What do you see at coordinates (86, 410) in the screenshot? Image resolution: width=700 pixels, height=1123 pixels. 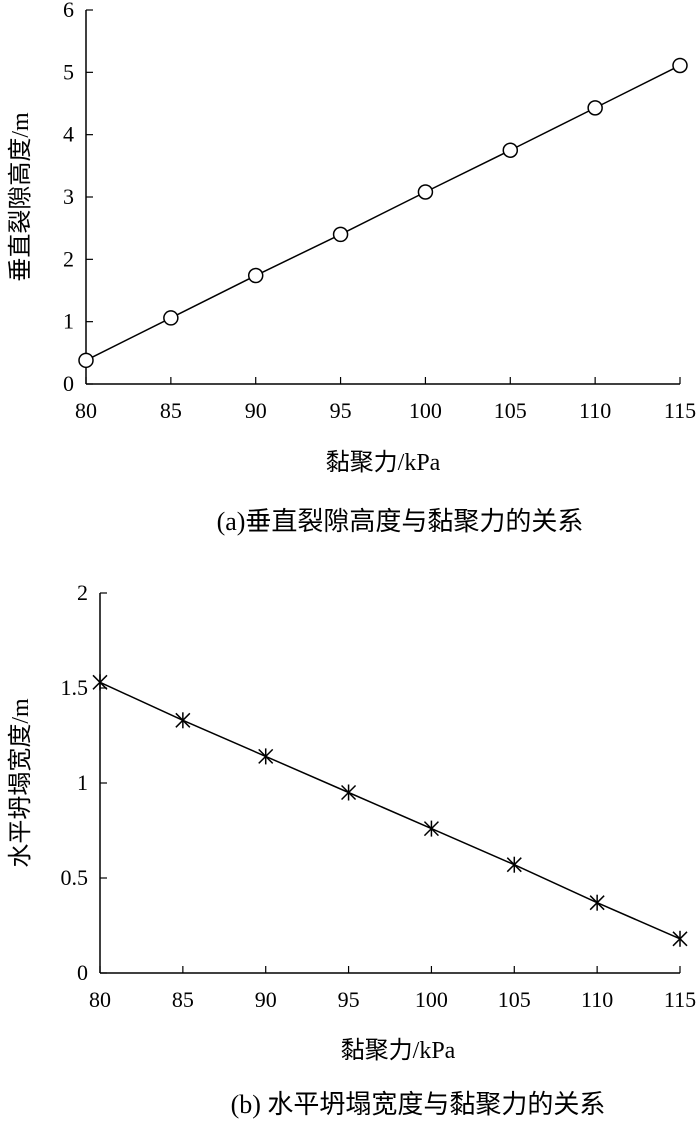 I see `chart-a-xtick-label: 80` at bounding box center [86, 410].